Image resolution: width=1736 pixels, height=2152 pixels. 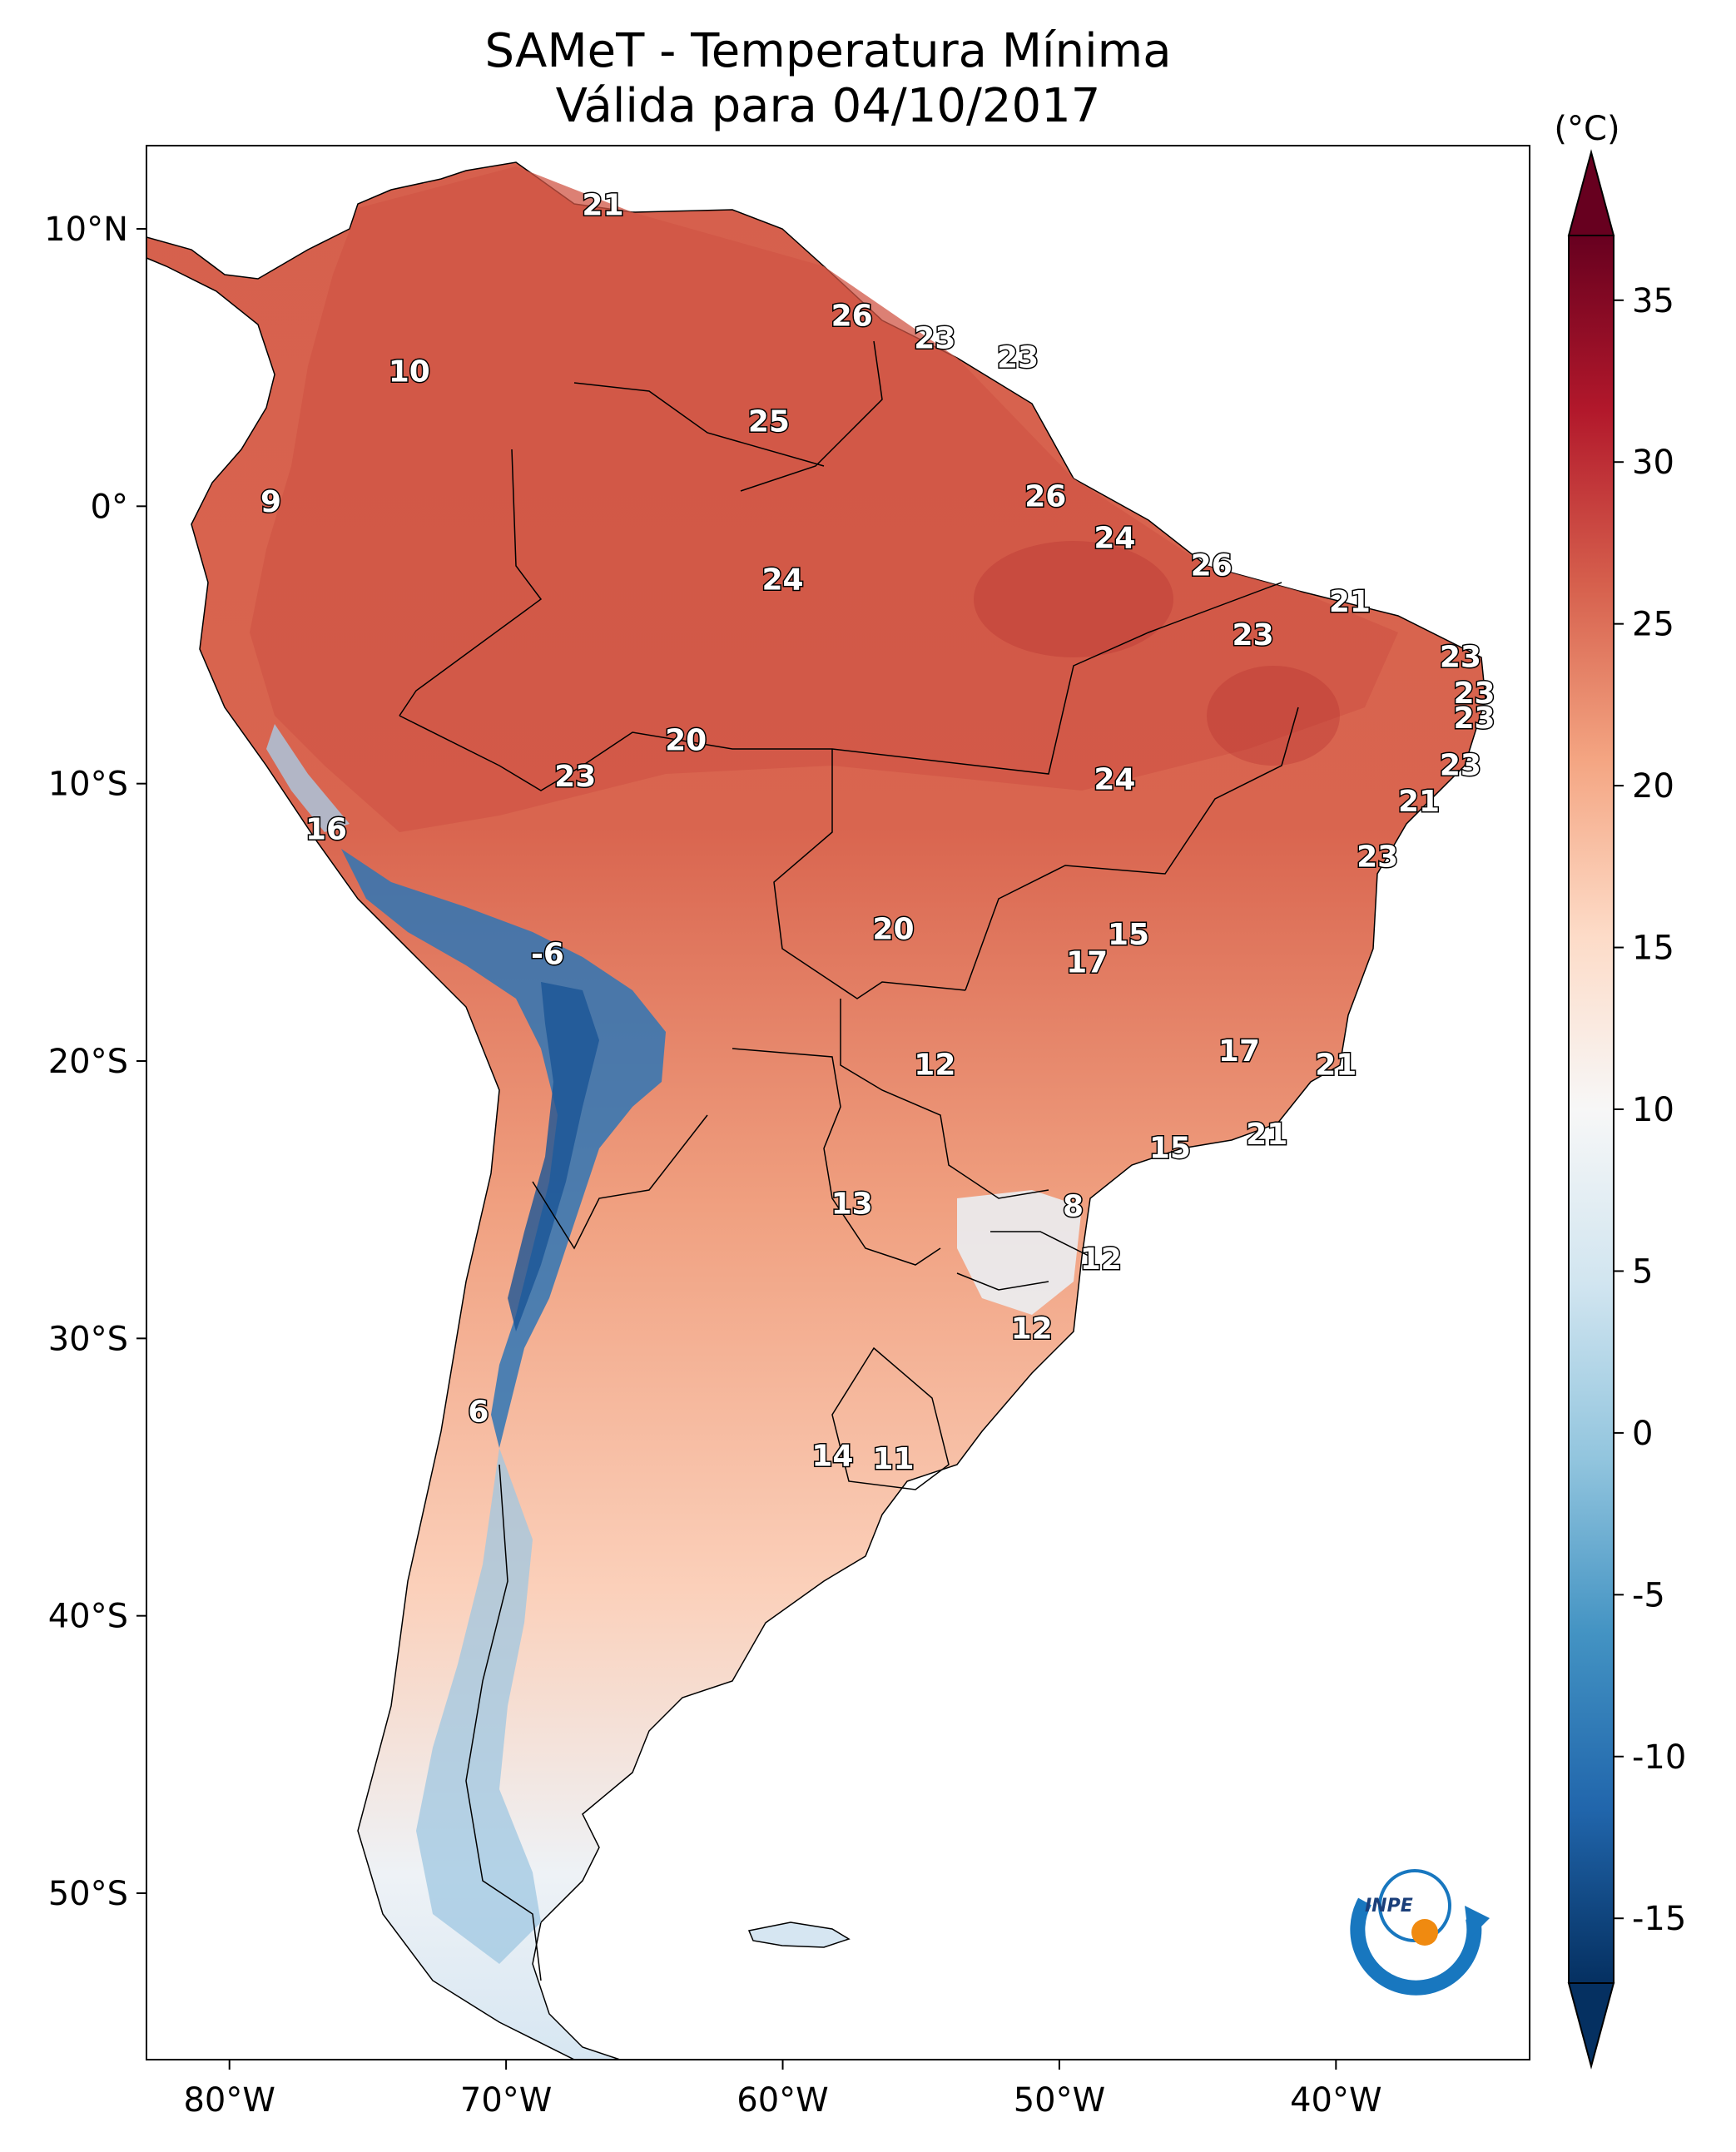 I want to click on colorbar-tick-label: -15, so click(x=1659, y=1919).